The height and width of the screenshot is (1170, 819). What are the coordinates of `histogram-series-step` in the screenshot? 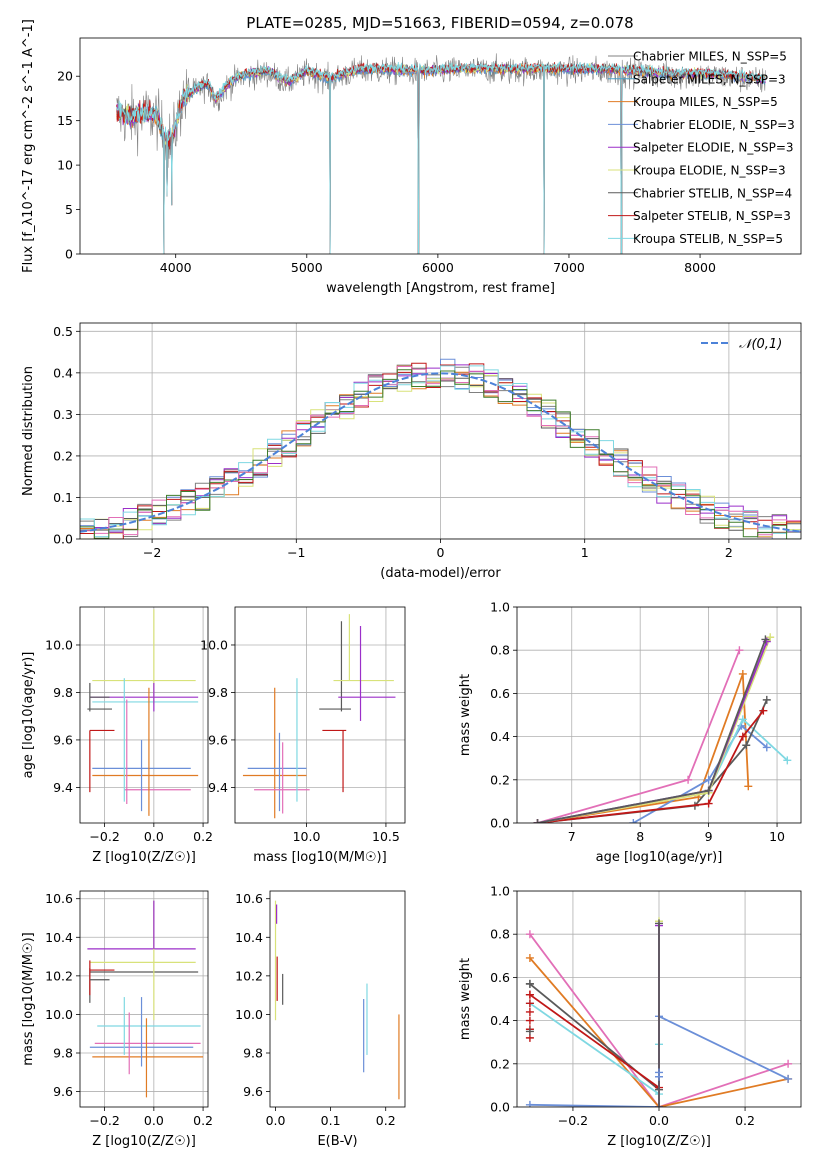 It's located at (440, 454).